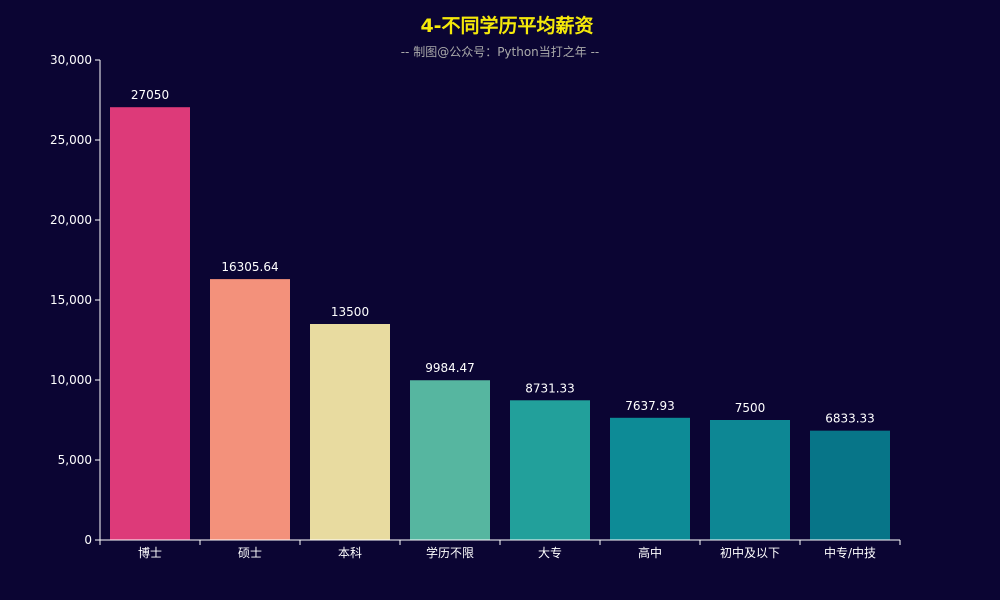 The image size is (1000, 600). I want to click on x-tick-label-3: 学历不限, so click(450, 552).